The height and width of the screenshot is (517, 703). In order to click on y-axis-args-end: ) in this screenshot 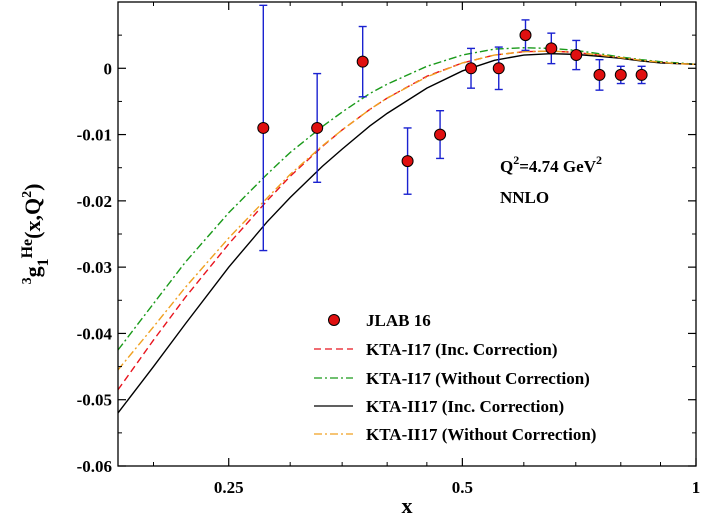, I will do `click(32, 187)`.